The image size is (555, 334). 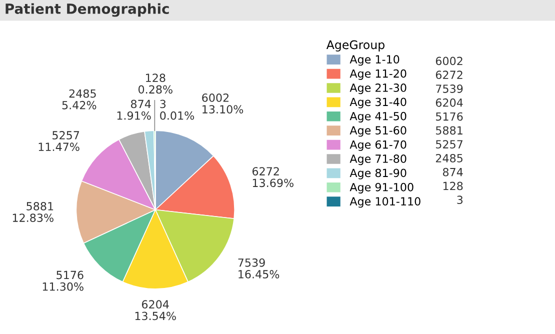 I want to click on text: 128, so click(x=453, y=186).